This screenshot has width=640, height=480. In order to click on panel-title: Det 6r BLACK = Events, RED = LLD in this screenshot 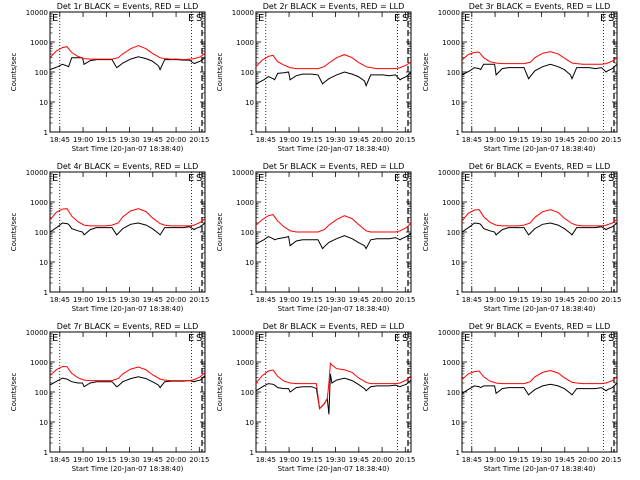, I will do `click(540, 166)`.